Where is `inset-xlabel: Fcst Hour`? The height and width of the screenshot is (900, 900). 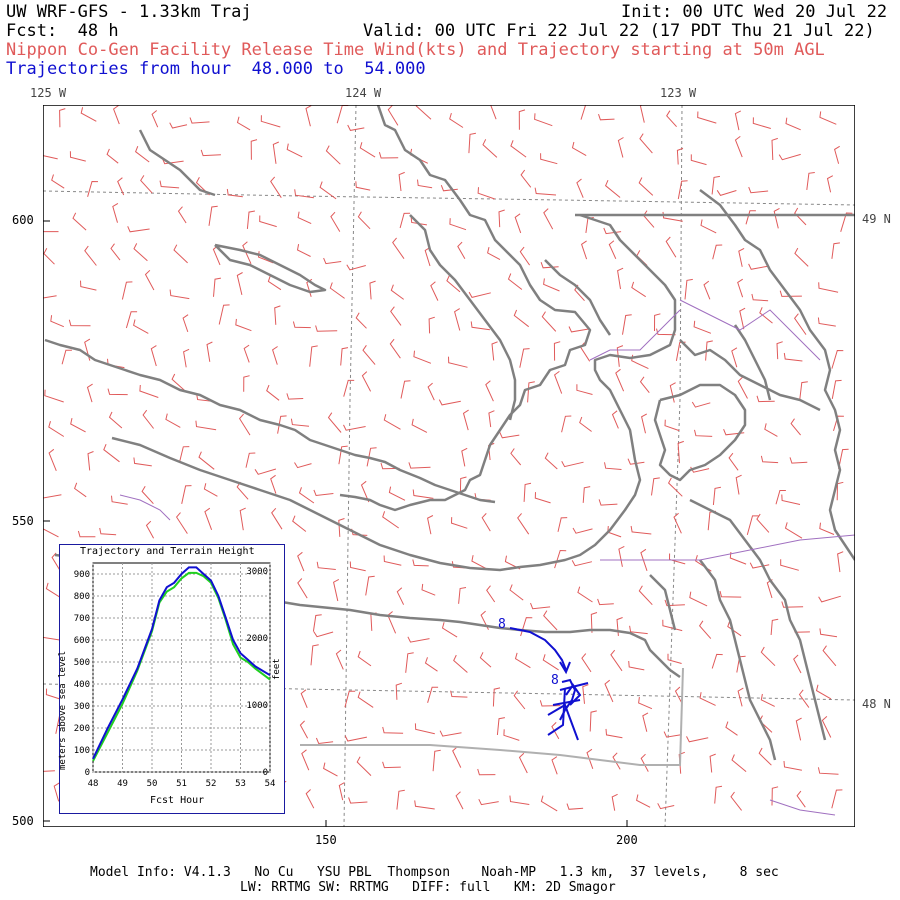
inset-xlabel: Fcst Hour is located at coordinates (177, 800).